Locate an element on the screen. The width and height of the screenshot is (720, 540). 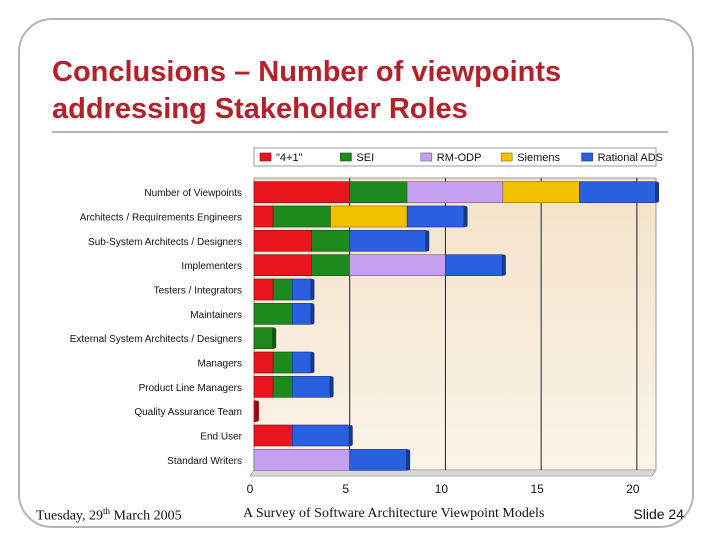
category-label: Testers / Integrators is located at coordinates (198, 291).